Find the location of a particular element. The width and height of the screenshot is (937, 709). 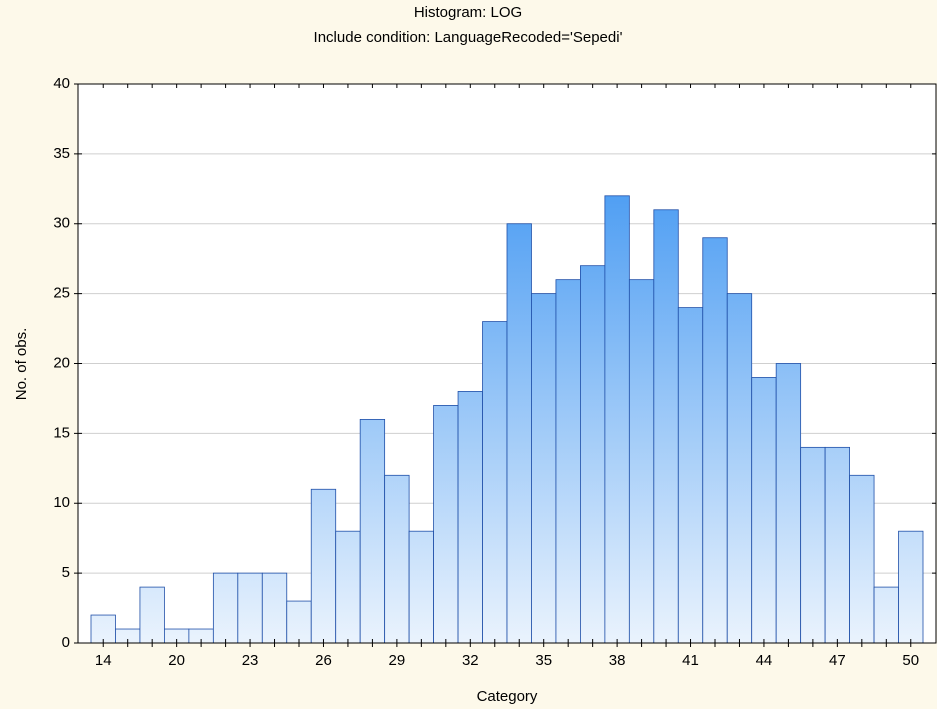

x-tick-label: 47 is located at coordinates (837, 660).